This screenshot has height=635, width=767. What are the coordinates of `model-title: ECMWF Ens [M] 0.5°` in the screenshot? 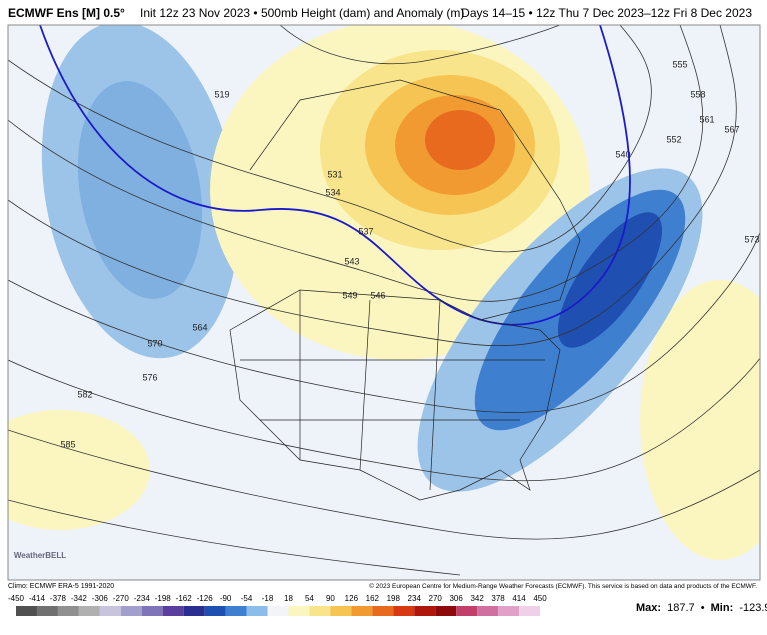 It's located at (66, 13).